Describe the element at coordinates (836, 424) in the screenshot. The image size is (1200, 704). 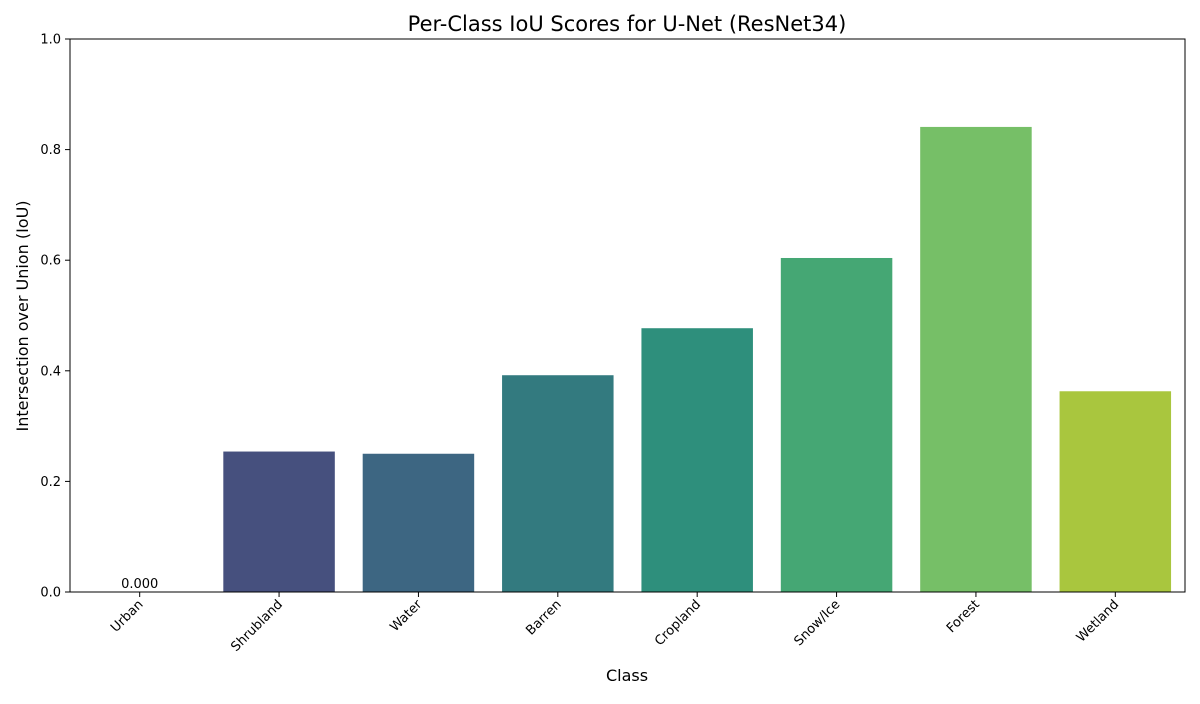
I see `bar-snow-ice` at that location.